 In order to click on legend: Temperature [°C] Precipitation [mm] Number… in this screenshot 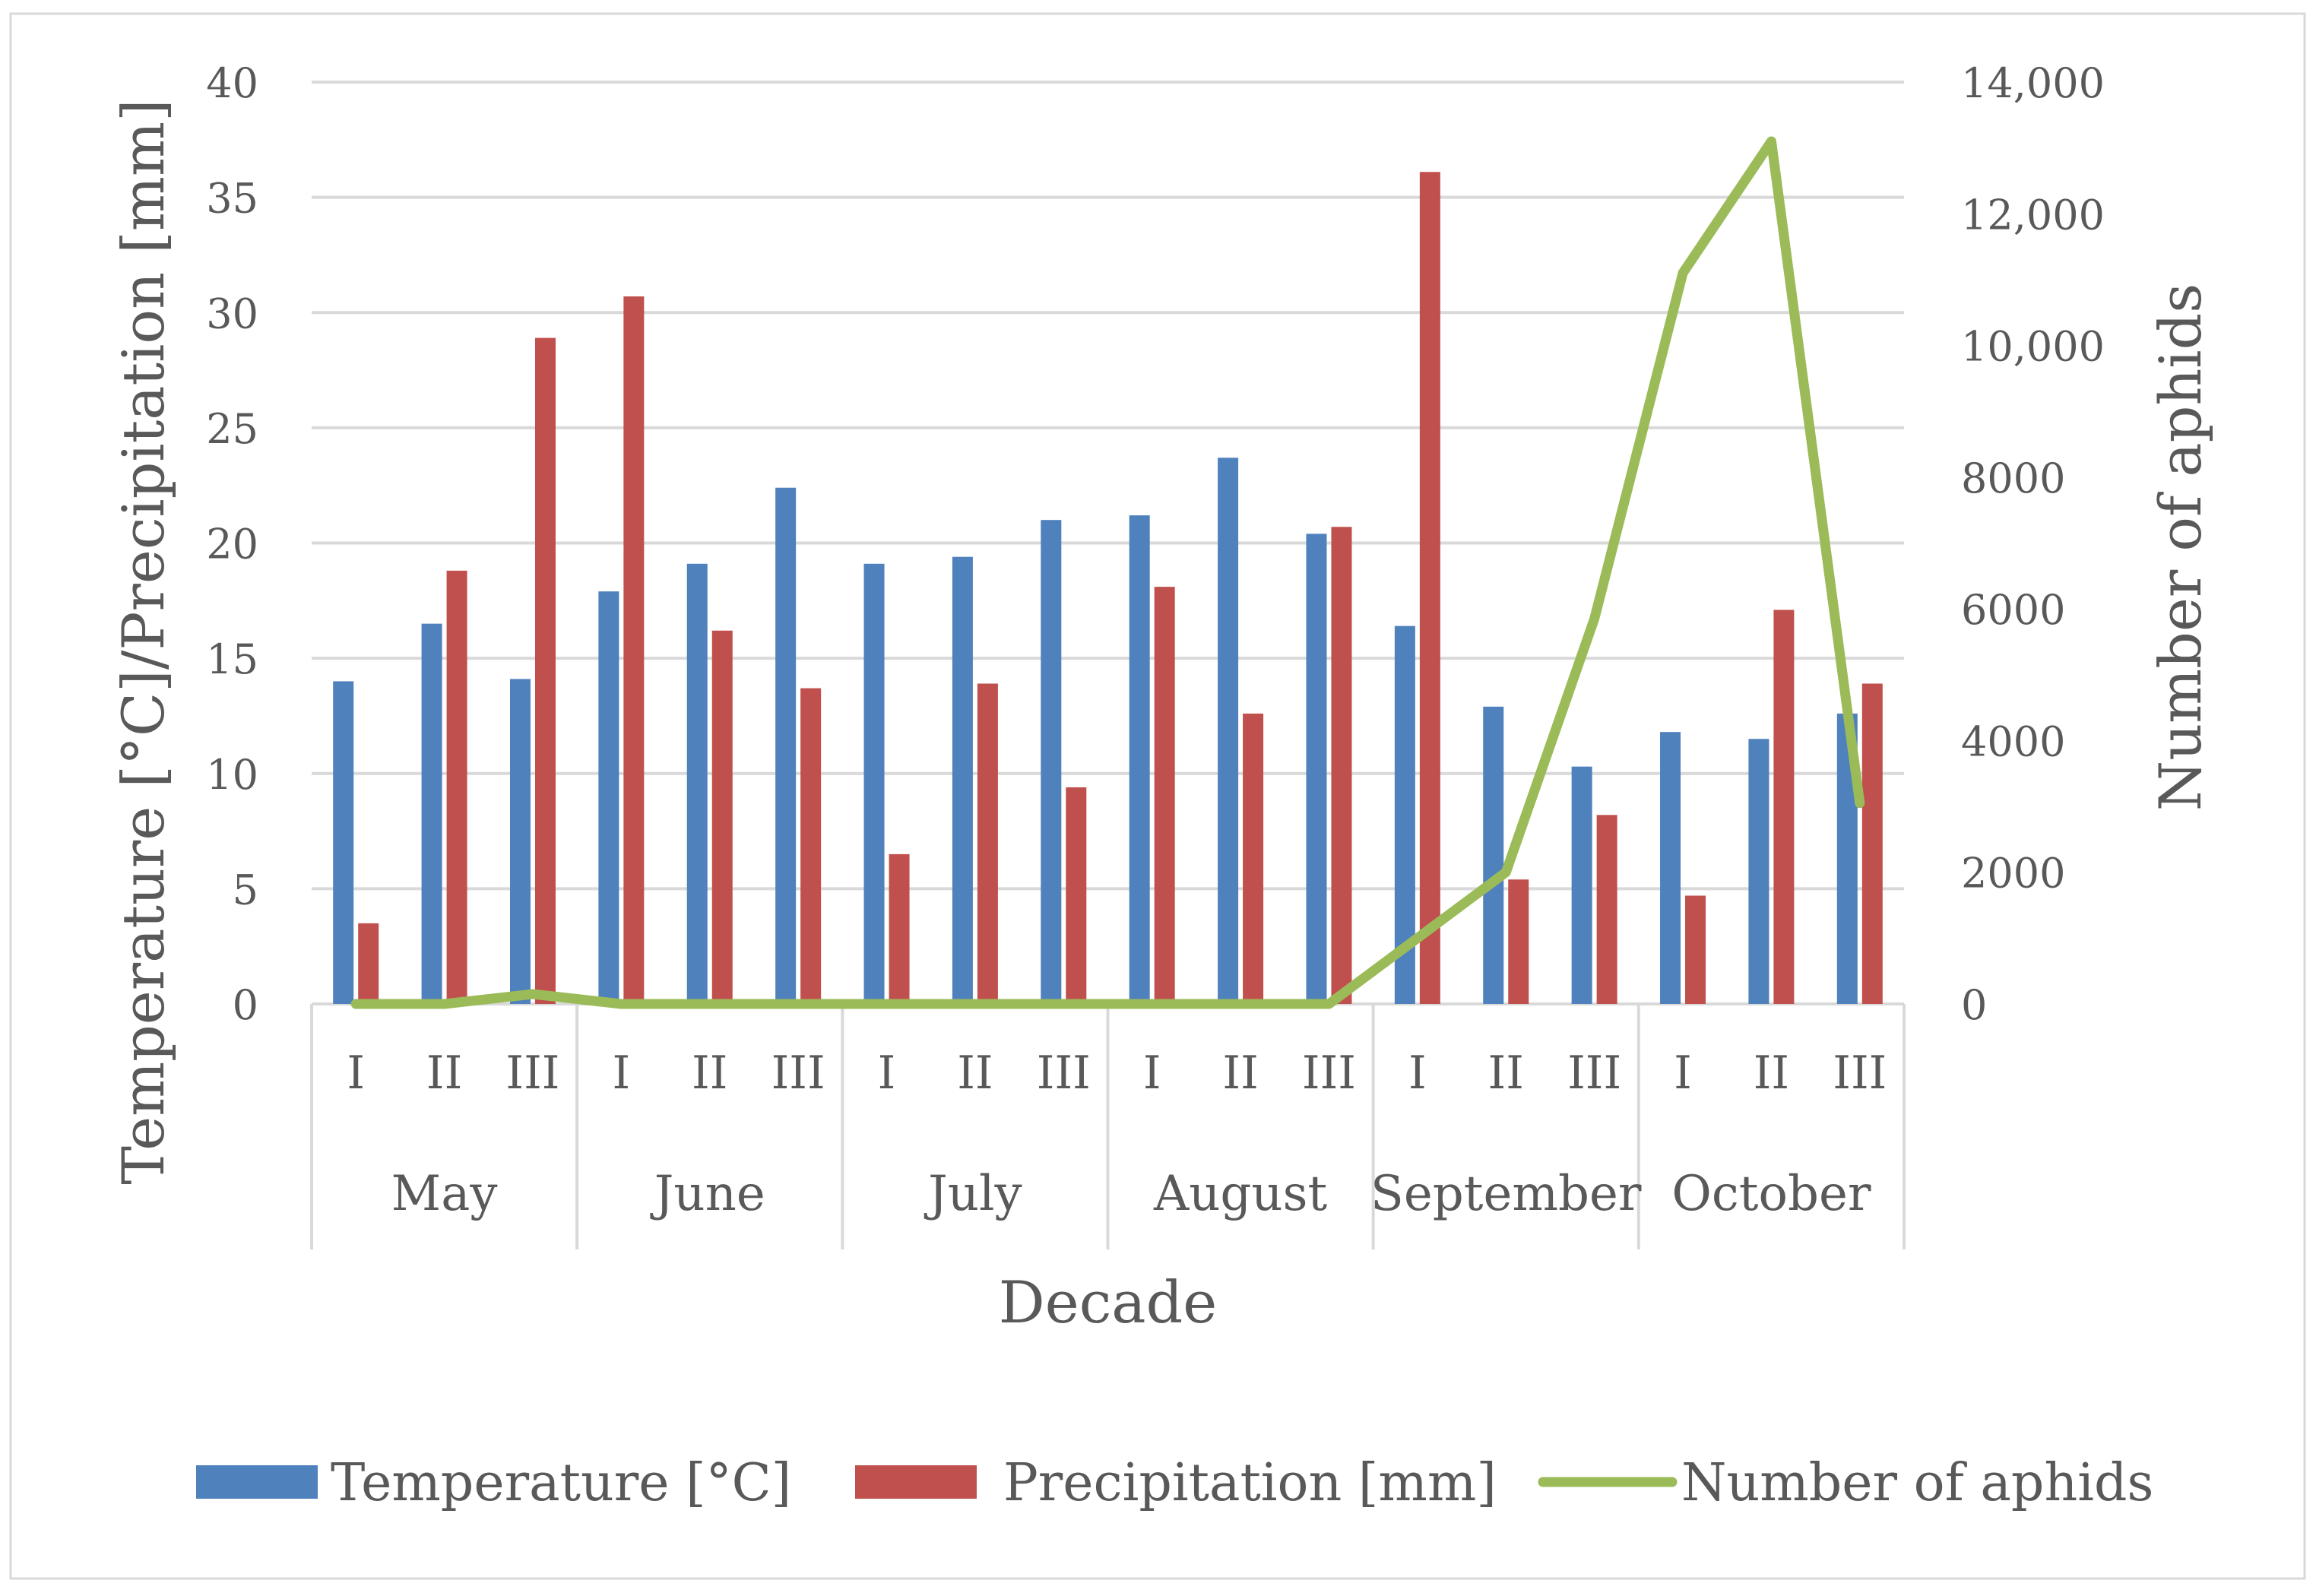, I will do `click(1174, 1483)`.